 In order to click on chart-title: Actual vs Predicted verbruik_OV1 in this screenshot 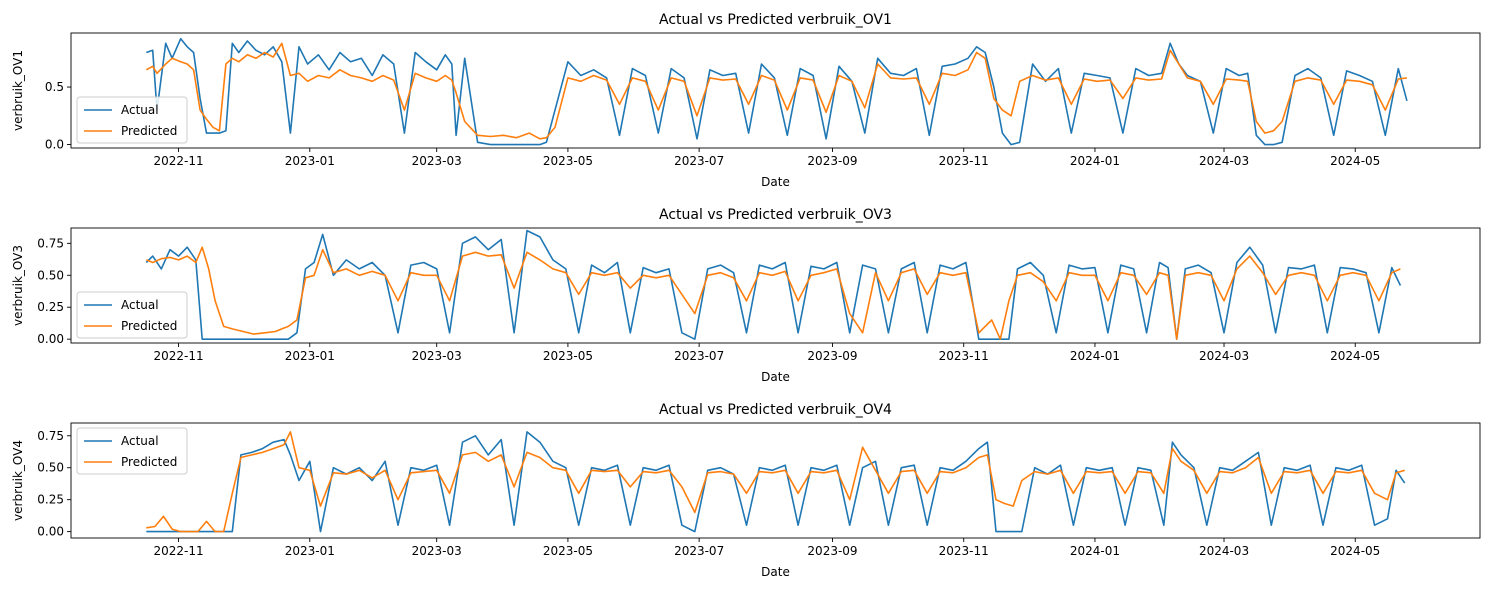, I will do `click(775, 20)`.